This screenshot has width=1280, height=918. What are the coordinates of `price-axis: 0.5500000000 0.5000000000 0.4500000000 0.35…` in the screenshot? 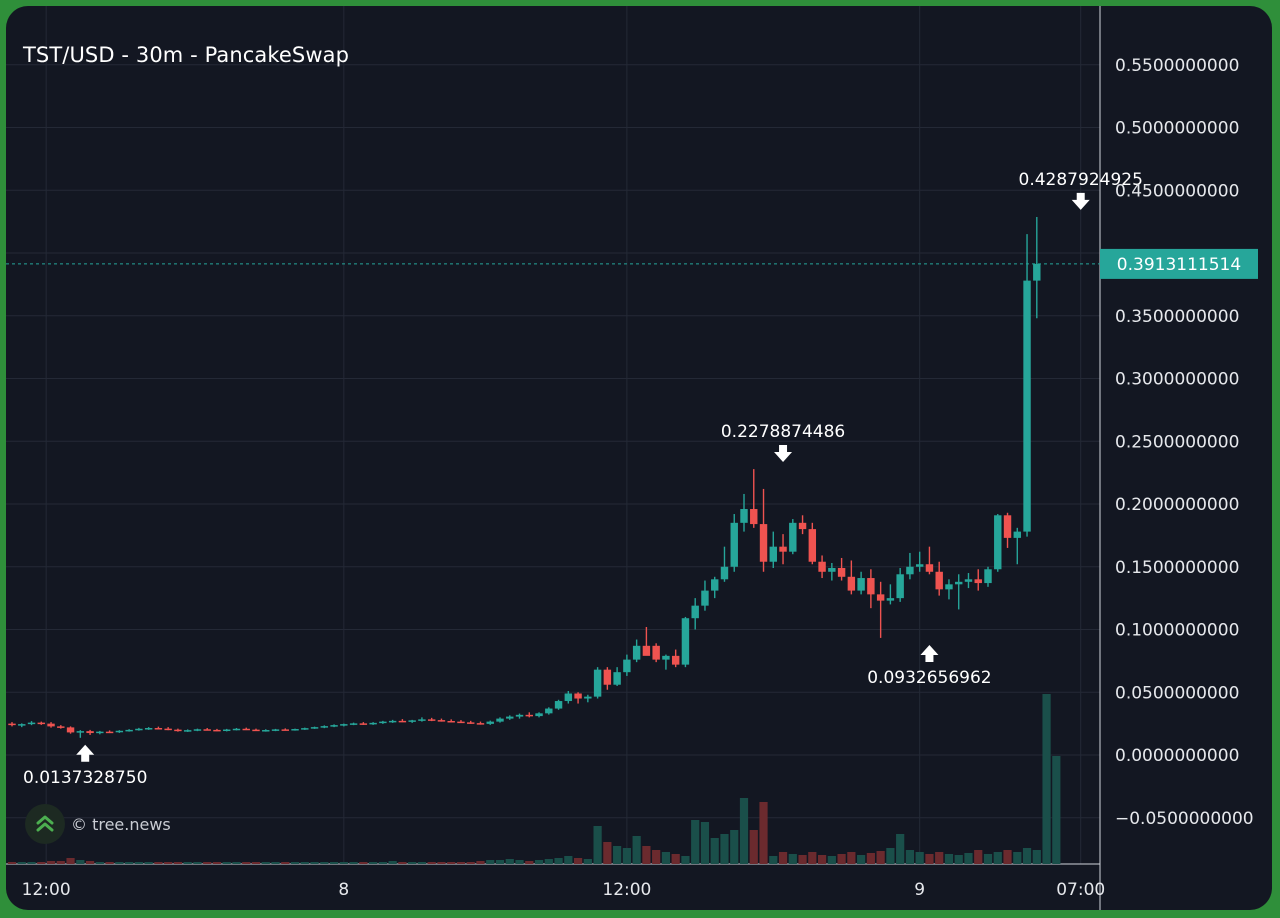 It's located at (1184, 442).